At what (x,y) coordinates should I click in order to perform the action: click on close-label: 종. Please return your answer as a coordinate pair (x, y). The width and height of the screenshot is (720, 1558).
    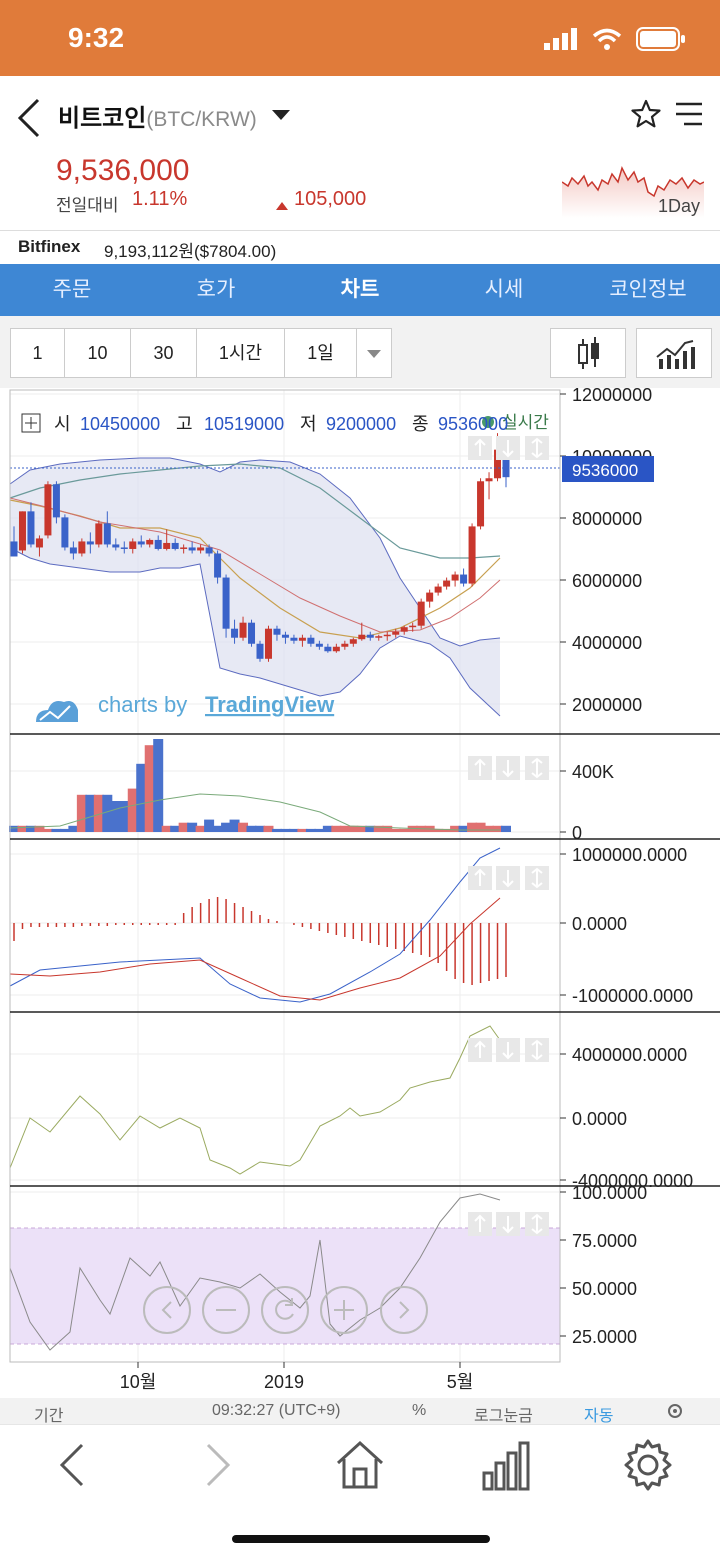
    Looking at the image, I should click on (420, 424).